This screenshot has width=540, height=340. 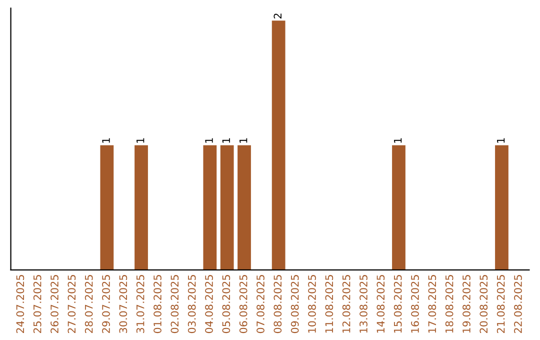 I want to click on x-tick-label: 31.07.2025, so click(x=140, y=304).